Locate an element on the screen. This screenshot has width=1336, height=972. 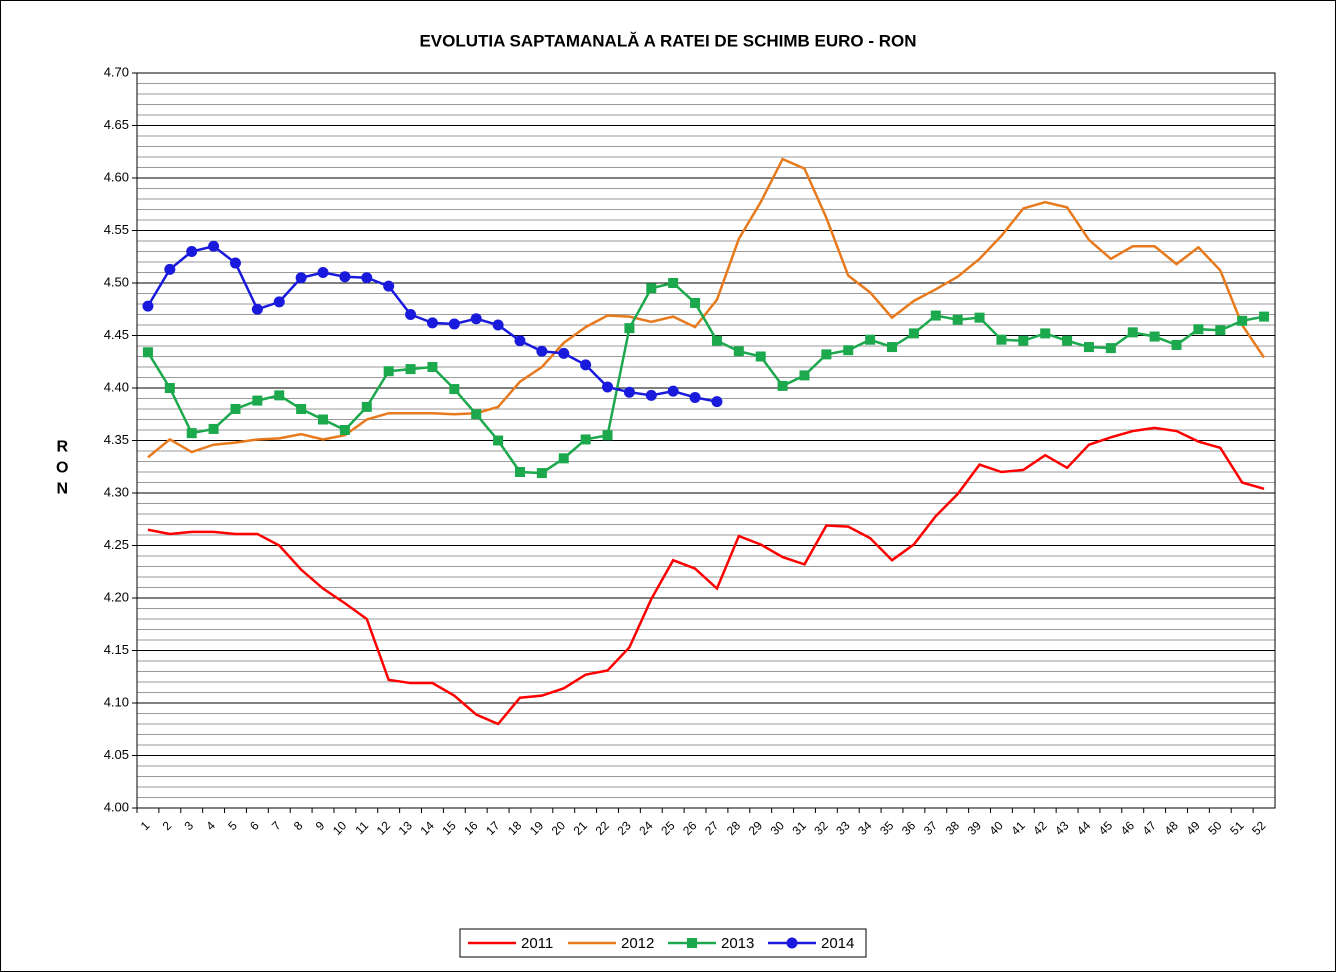
y-tick-label: 4.60 is located at coordinates (116, 176).